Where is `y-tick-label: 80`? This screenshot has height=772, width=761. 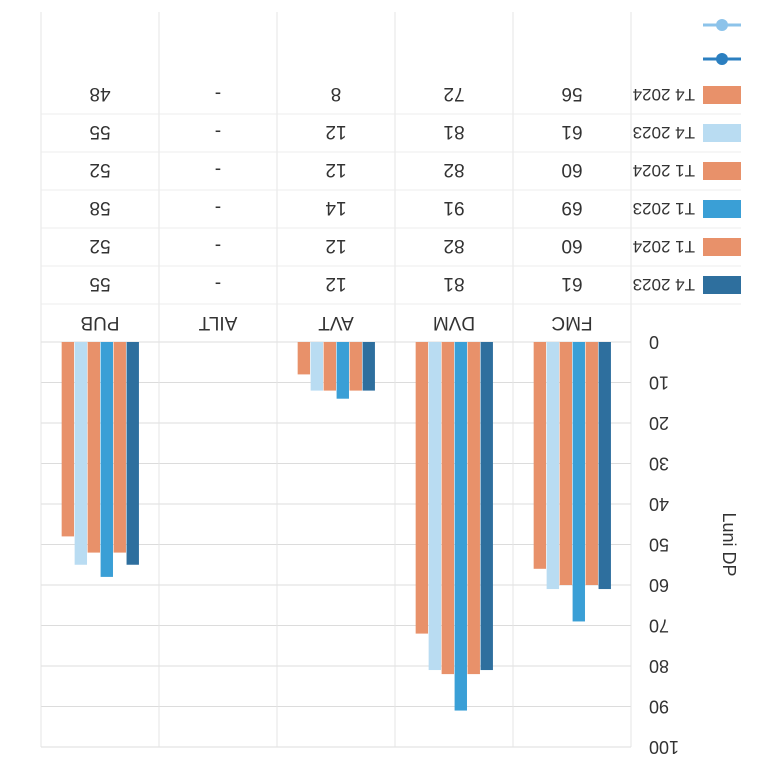 y-tick-label: 80 is located at coordinates (659, 666).